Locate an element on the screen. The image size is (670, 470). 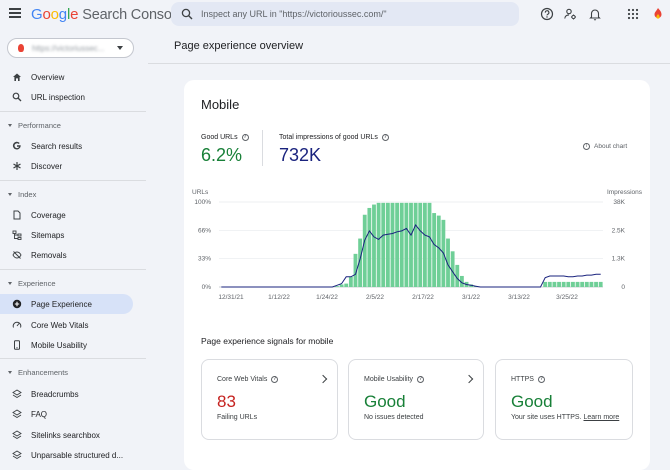
file-icon is located at coordinates (17, 215).